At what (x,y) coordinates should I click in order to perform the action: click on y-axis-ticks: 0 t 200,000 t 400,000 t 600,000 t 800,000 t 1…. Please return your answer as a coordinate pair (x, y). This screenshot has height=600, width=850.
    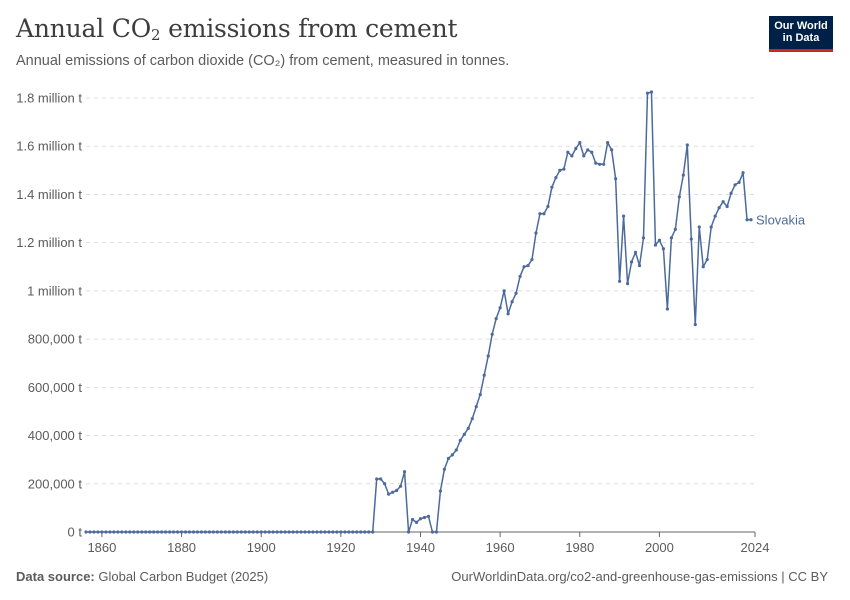
    Looking at the image, I should click on (49, 315).